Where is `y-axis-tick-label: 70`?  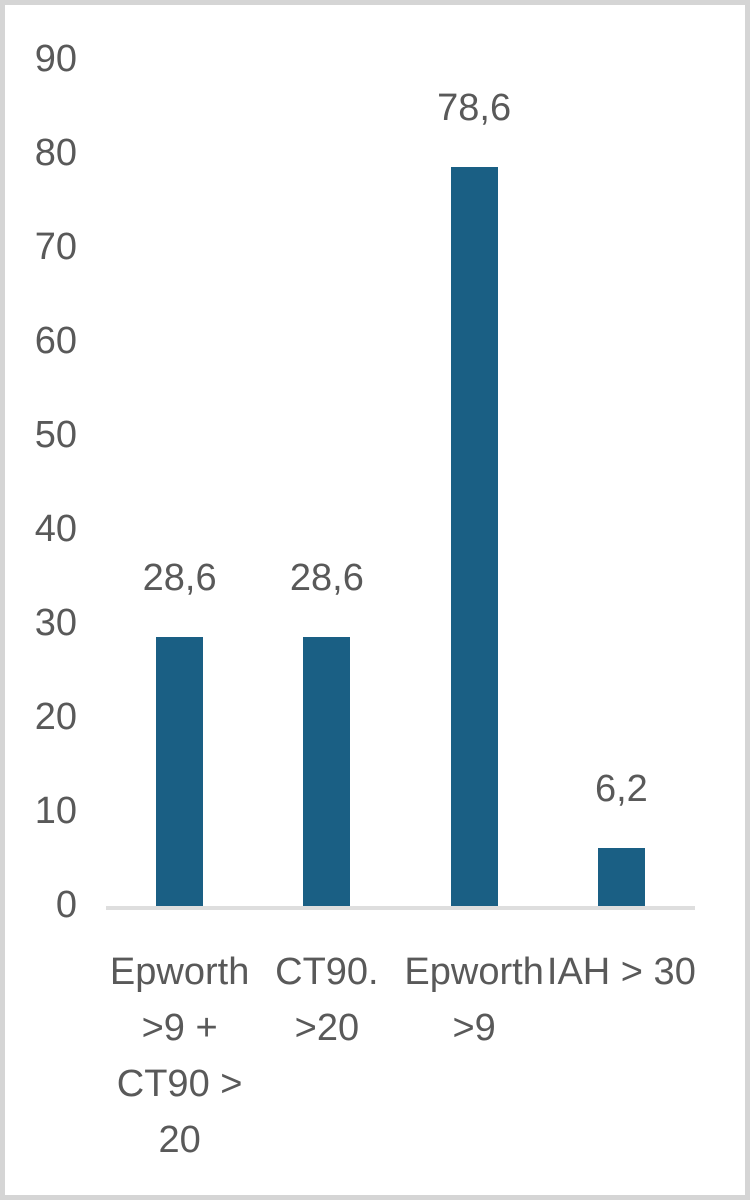 y-axis-tick-label: 70 is located at coordinates (55, 247).